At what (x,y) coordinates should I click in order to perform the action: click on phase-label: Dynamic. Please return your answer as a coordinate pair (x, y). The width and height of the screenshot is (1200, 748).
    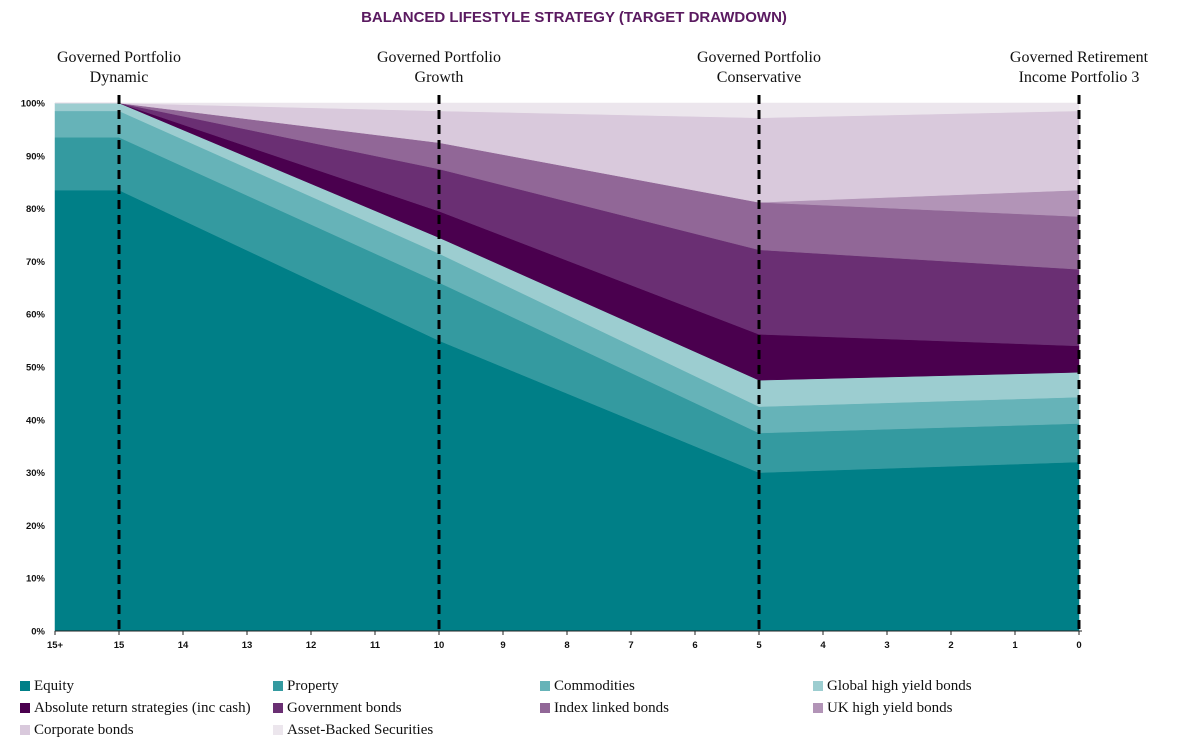
    Looking at the image, I should click on (119, 77).